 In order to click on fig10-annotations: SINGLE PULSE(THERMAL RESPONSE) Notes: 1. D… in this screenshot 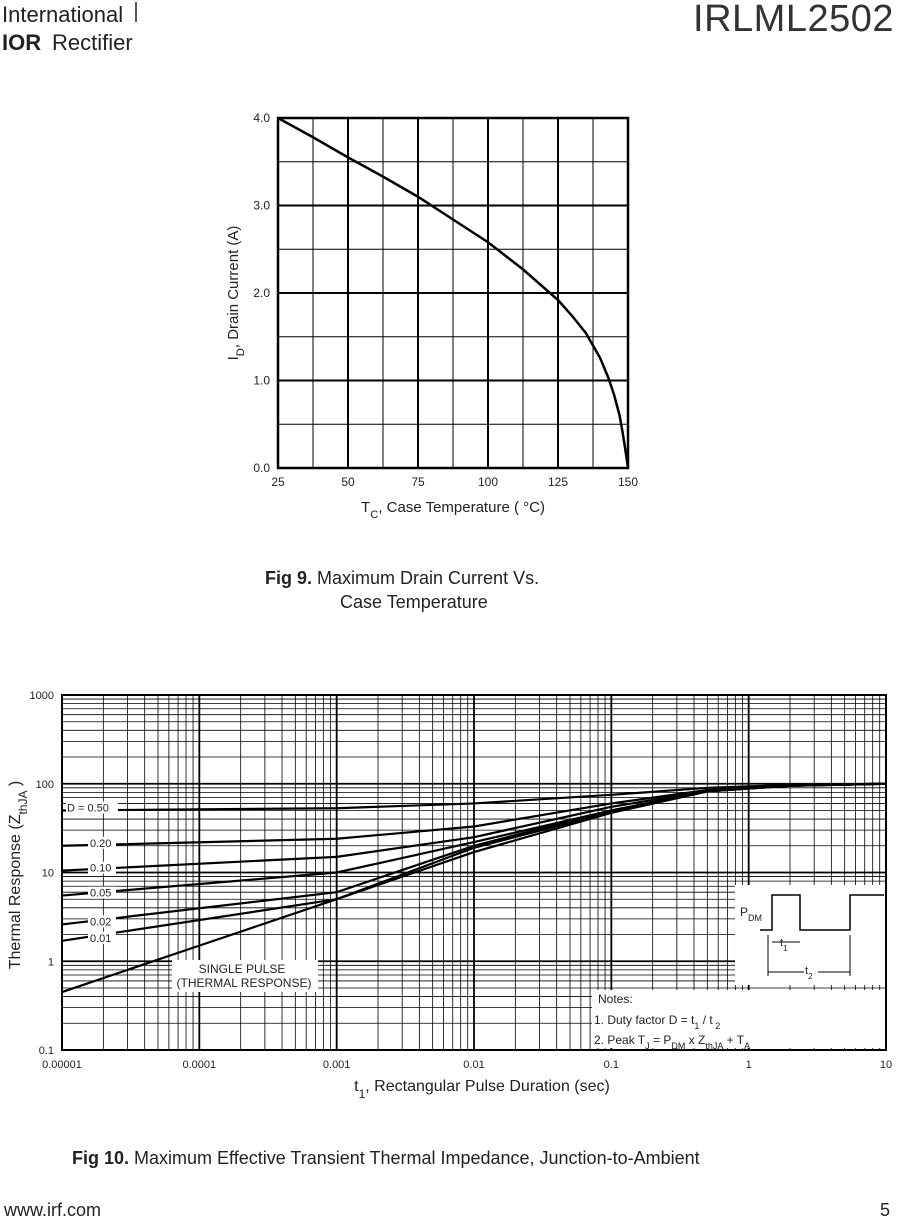, I will do `click(528, 968)`.